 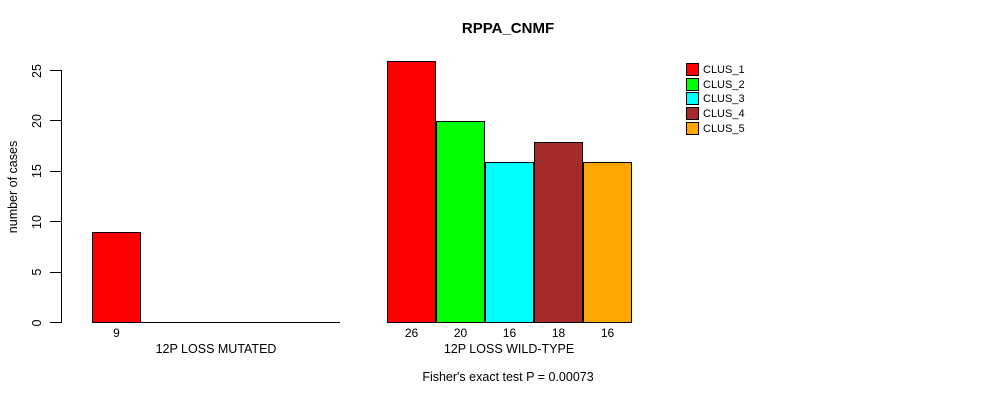 I want to click on bar-value-label: 9, so click(x=116, y=333).